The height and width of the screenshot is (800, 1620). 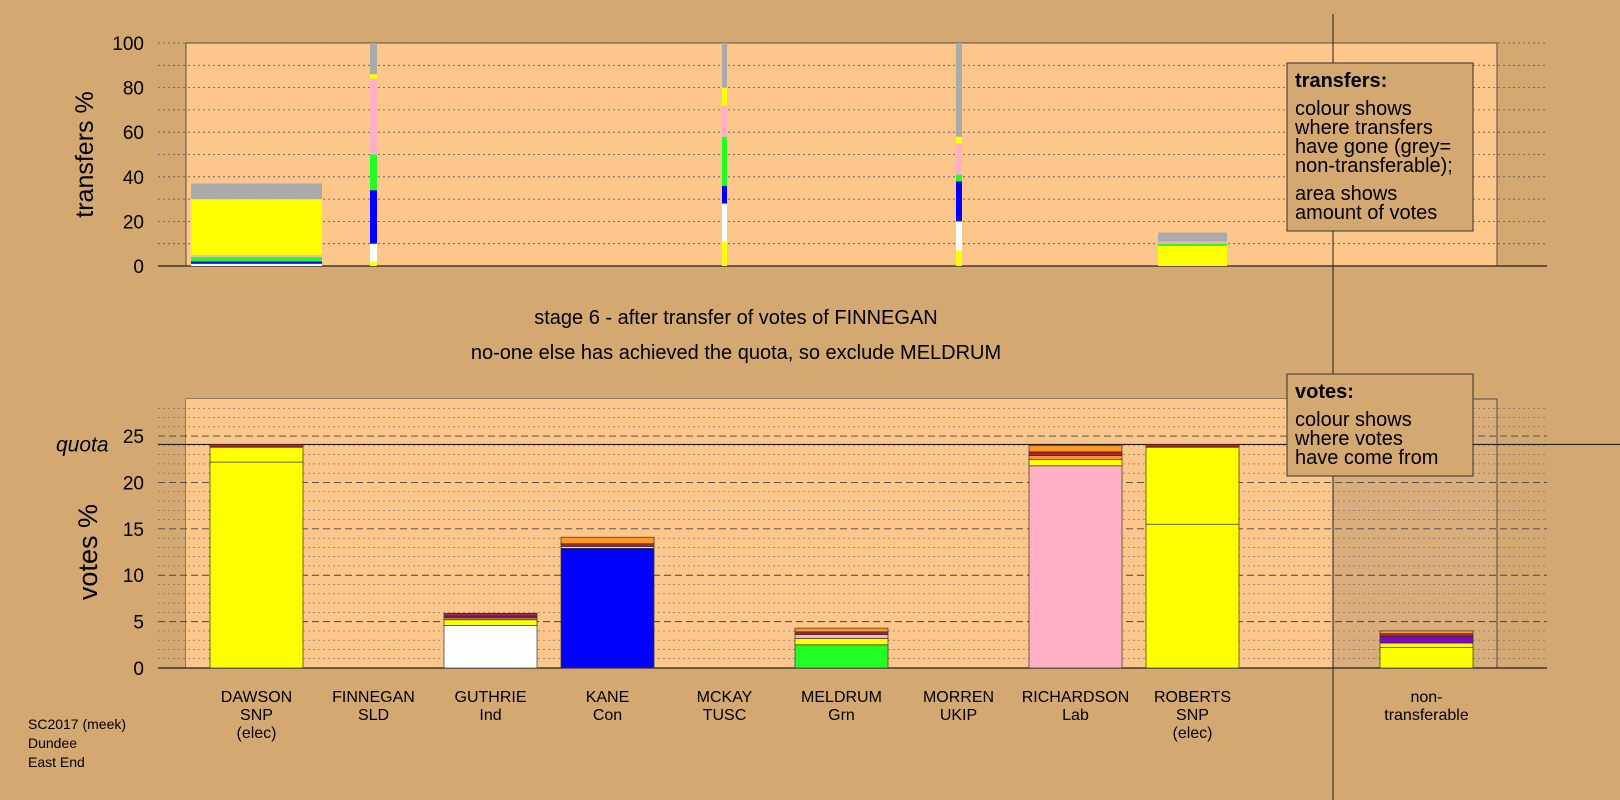 What do you see at coordinates (133, 437) in the screenshot?
I see `votes-y-tick: 25` at bounding box center [133, 437].